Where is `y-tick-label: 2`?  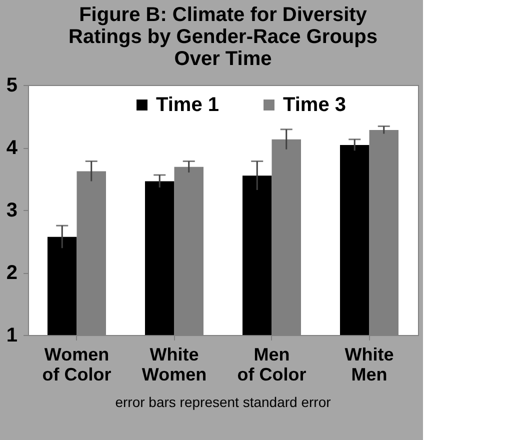 y-tick-label: 2 is located at coordinates (12, 273).